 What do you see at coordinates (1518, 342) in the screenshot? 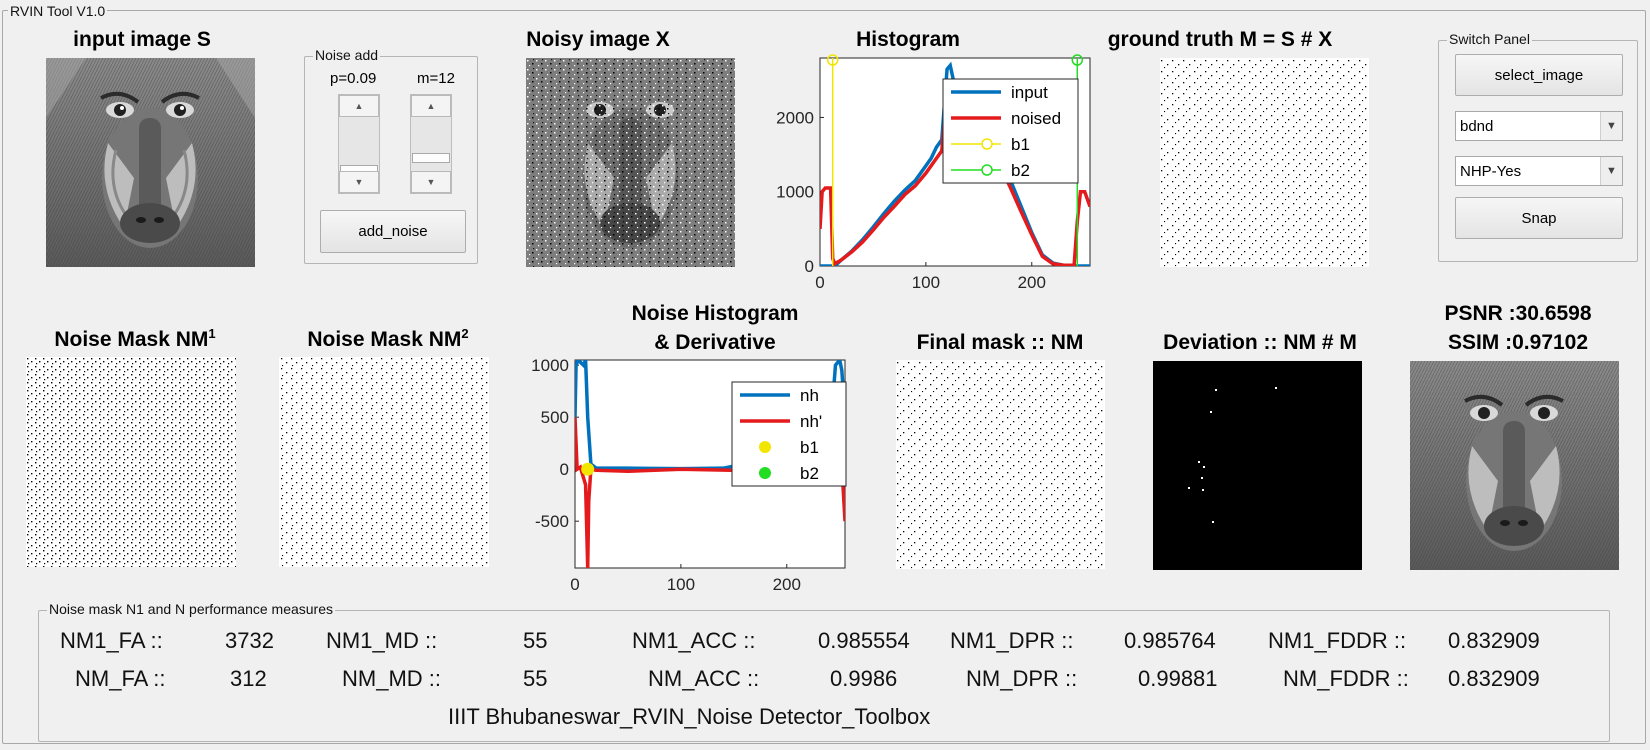
I see `ssim-value: SSIM :0.97102` at bounding box center [1518, 342].